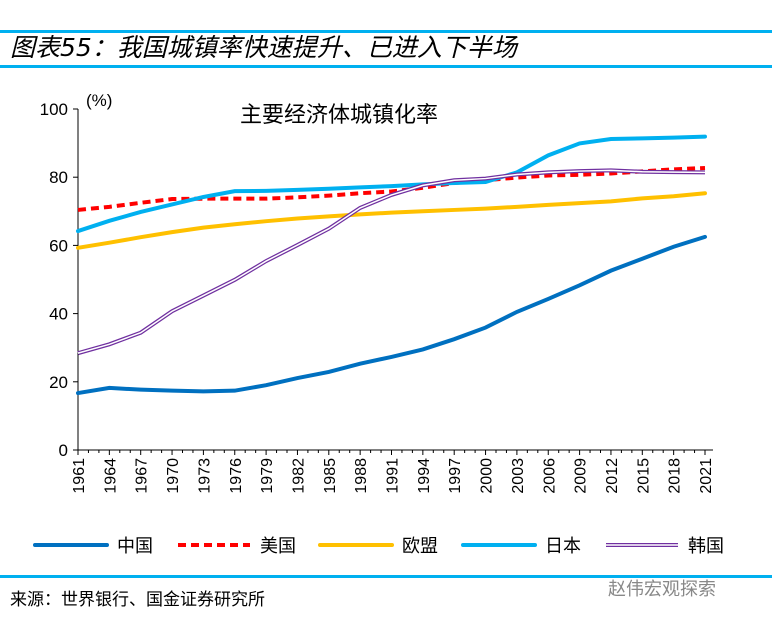  What do you see at coordinates (391, 220) in the screenshot?
I see `series-line-欧盟` at bounding box center [391, 220].